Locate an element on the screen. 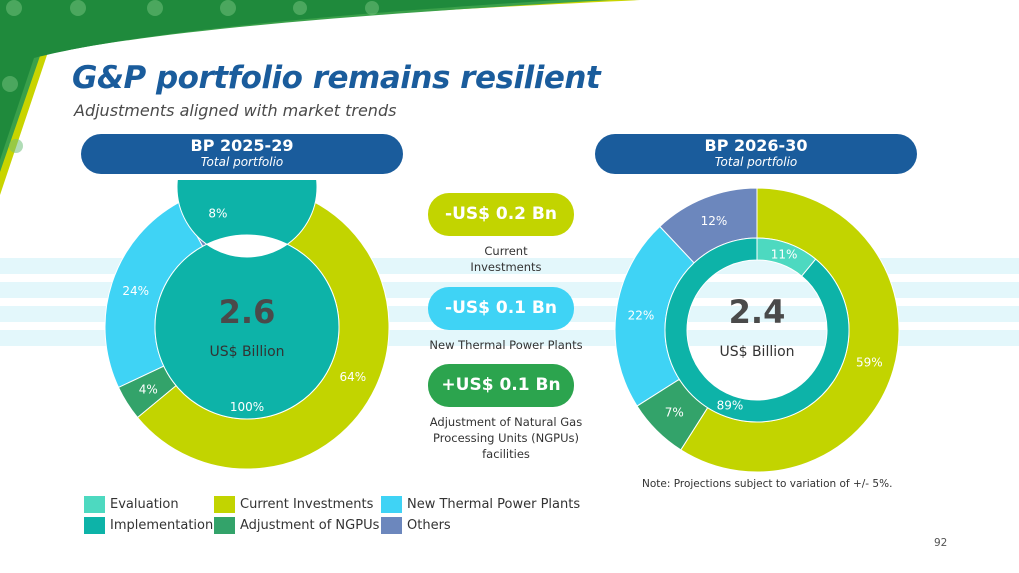 The height and width of the screenshot is (573, 1019). legend-item-current-investments: Current Investments is located at coordinates (293, 504).